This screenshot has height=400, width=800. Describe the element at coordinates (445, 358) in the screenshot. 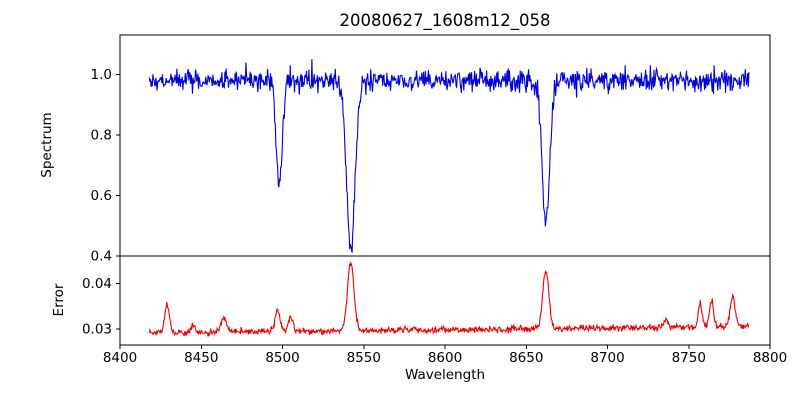

I see `x-tick-label: 8600` at that location.